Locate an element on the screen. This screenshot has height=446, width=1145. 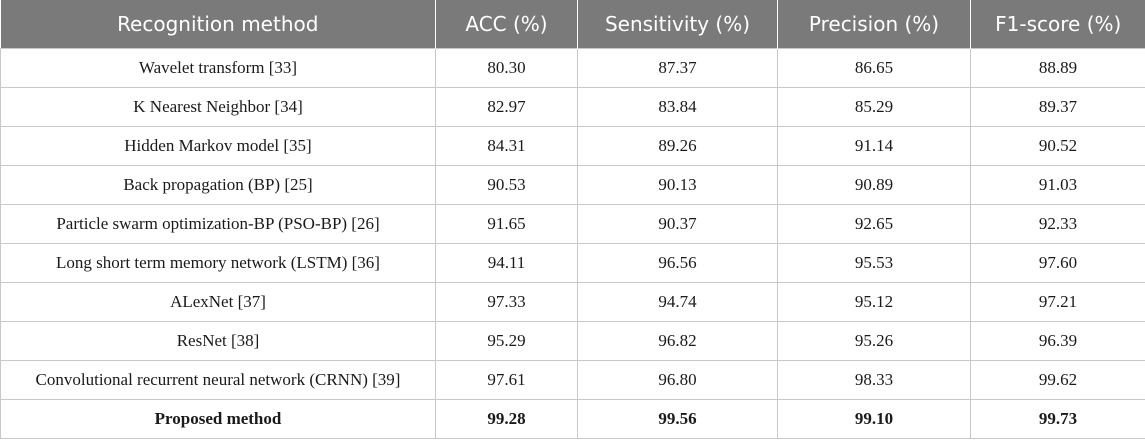
cell-sensitivity: 96.80 is located at coordinates (677, 380).